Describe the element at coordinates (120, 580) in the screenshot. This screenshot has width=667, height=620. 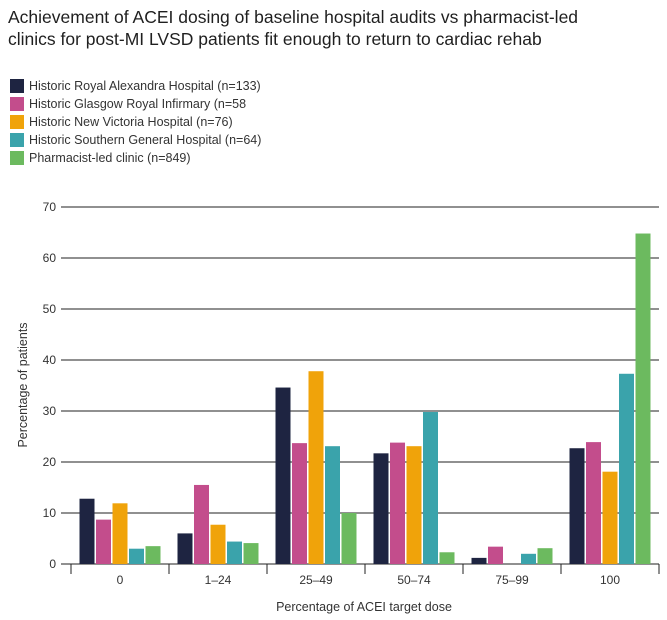
I see `x-tick-label: 0` at that location.